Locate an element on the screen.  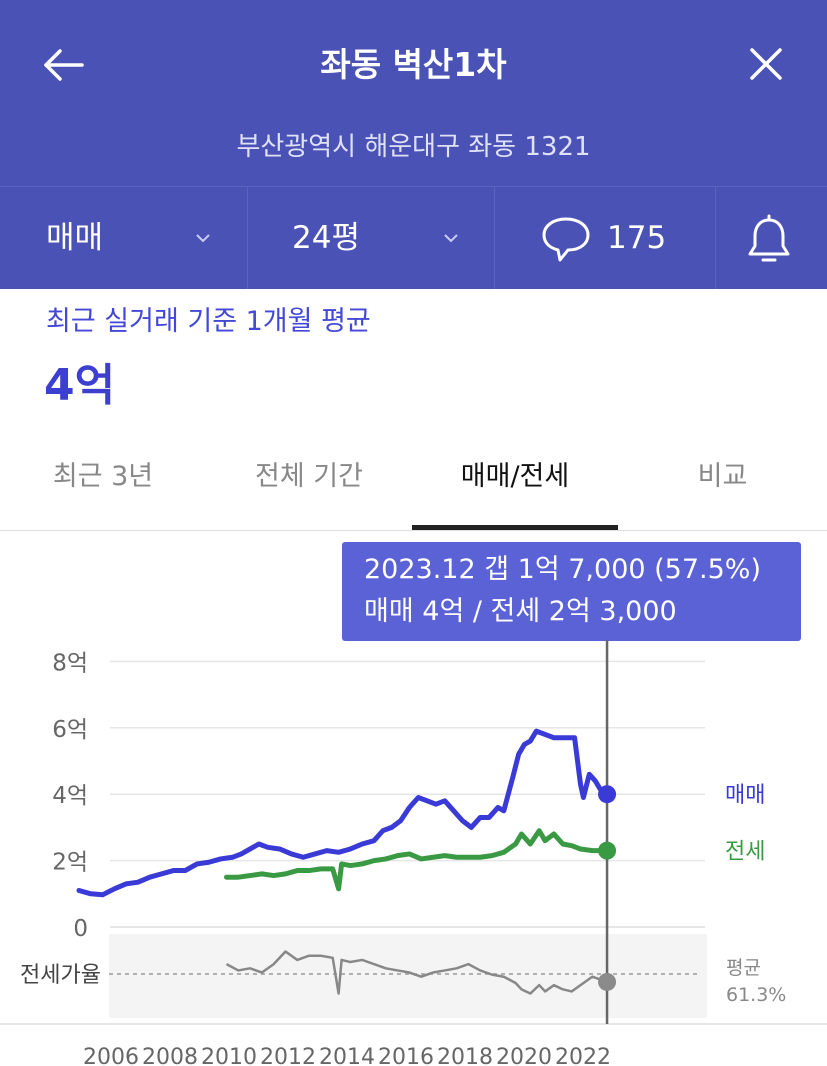
size-label: 24평 is located at coordinates (326, 238).